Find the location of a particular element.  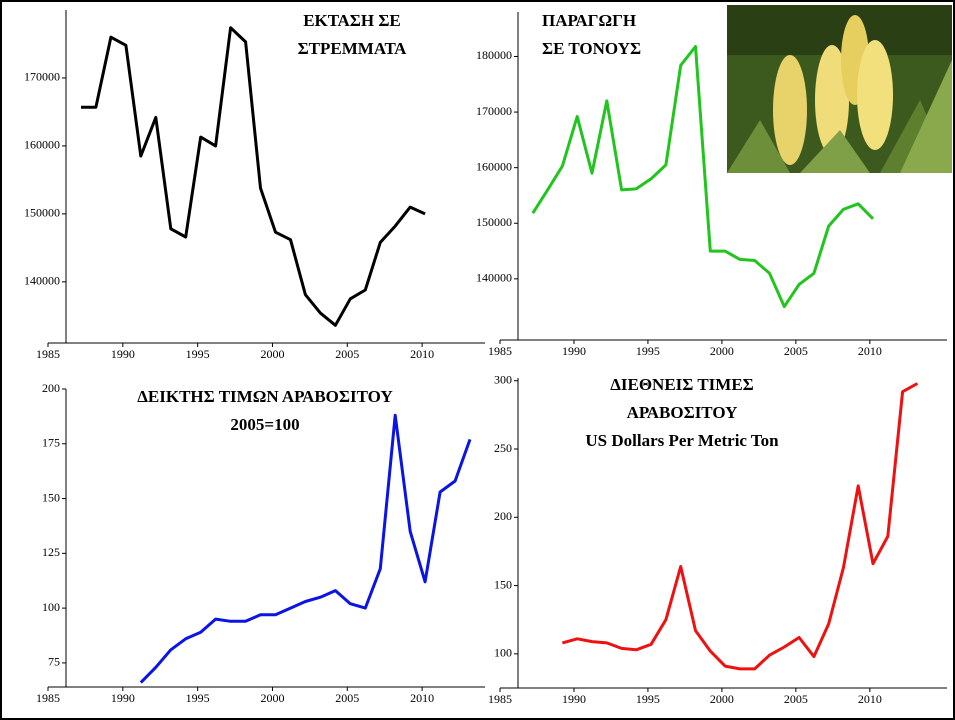

y-tick-label: 180000 is located at coordinates (494, 55).